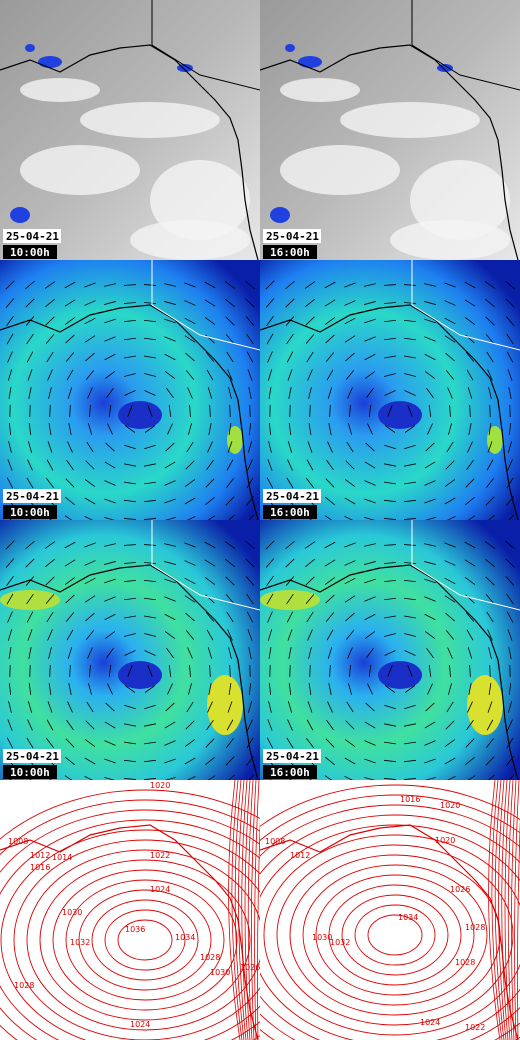  I want to click on strong-wind, so click(225, 705).